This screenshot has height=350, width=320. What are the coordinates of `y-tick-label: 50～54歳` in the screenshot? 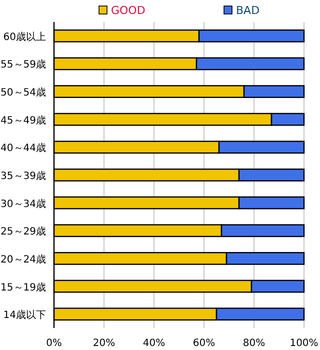 It's located at (23, 92).